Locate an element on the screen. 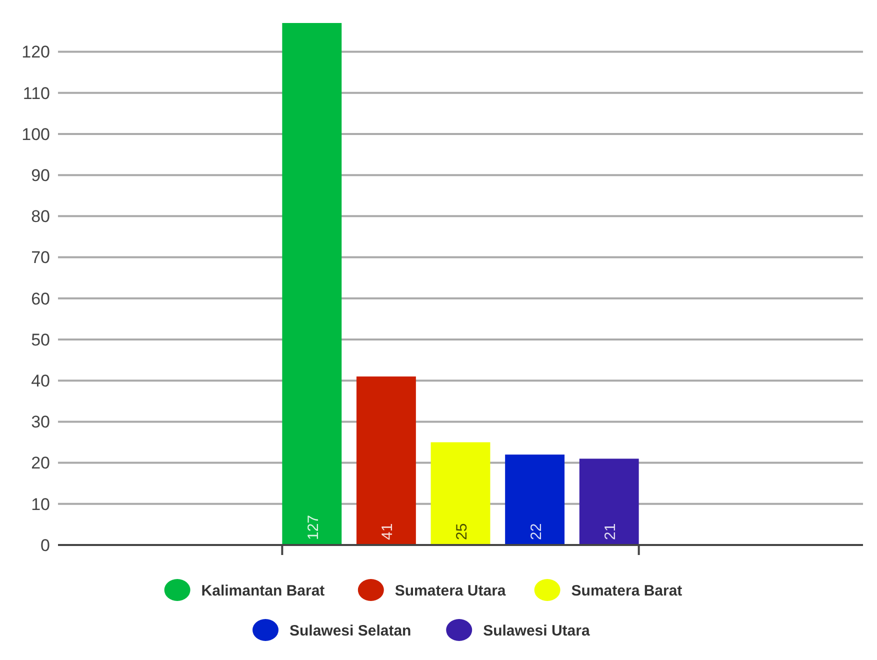 The height and width of the screenshot is (660, 877). y-tick-label: 70 is located at coordinates (40, 258).